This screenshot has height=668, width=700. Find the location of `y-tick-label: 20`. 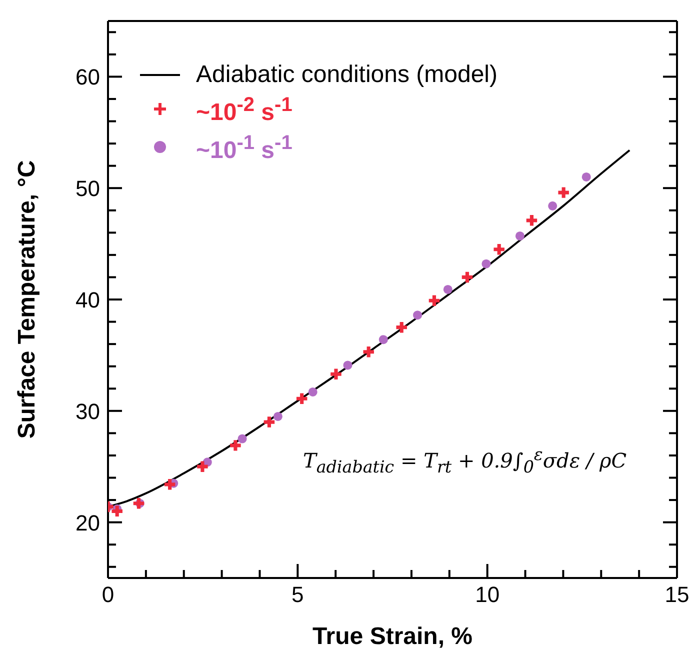

y-tick-label: 20 is located at coordinates (88, 523).